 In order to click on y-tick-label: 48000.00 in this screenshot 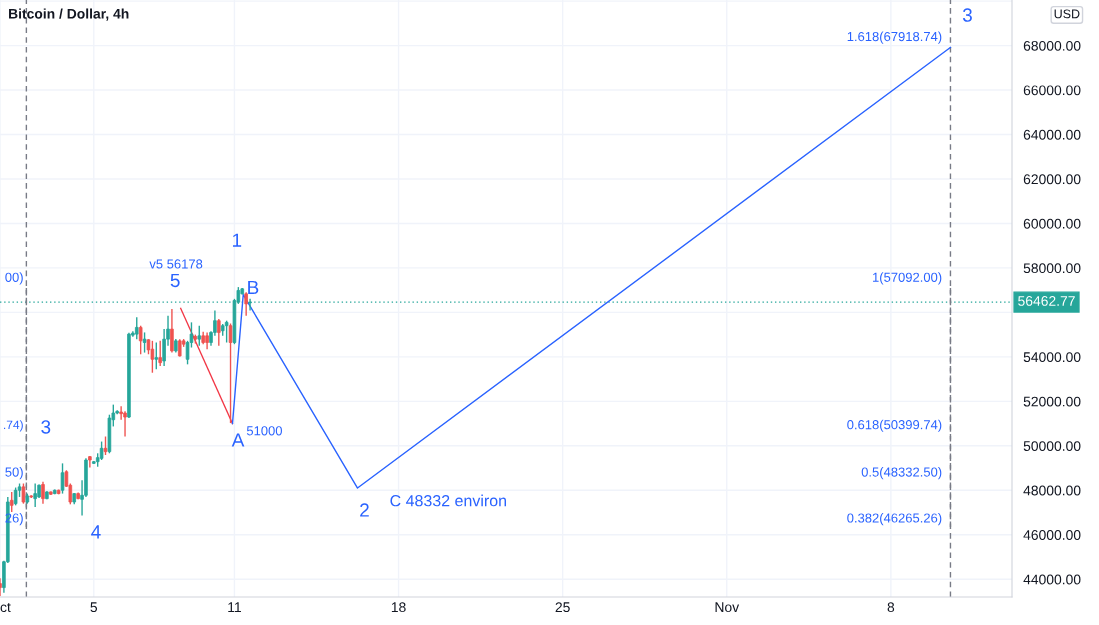, I will do `click(1052, 490)`.